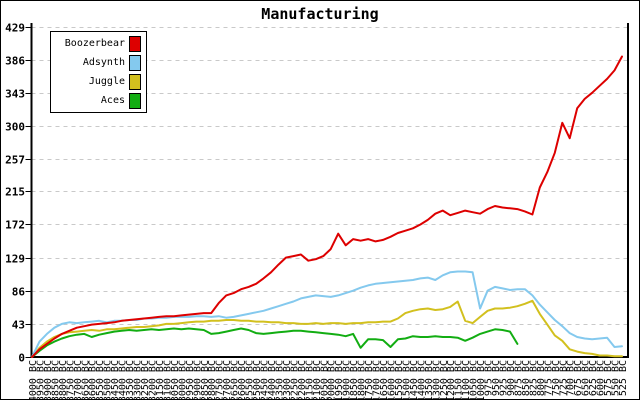 The width and height of the screenshot is (640, 400). What do you see at coordinates (354, 380) in the screenshot?
I see `x-tick-label: 1850 BC` at bounding box center [354, 380].